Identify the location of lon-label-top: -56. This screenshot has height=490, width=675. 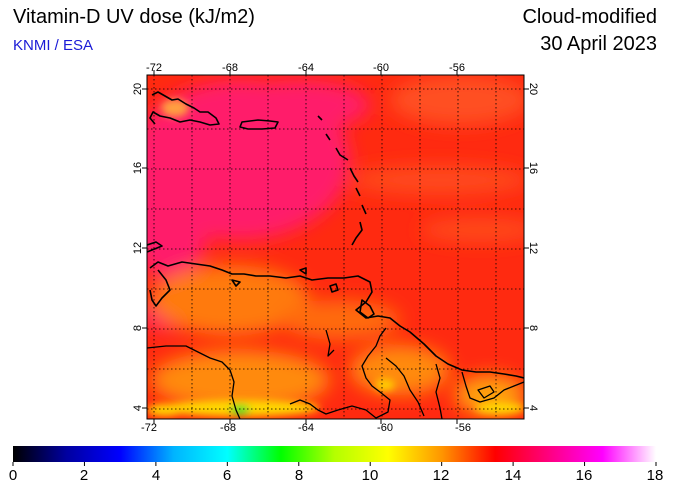
(457, 68).